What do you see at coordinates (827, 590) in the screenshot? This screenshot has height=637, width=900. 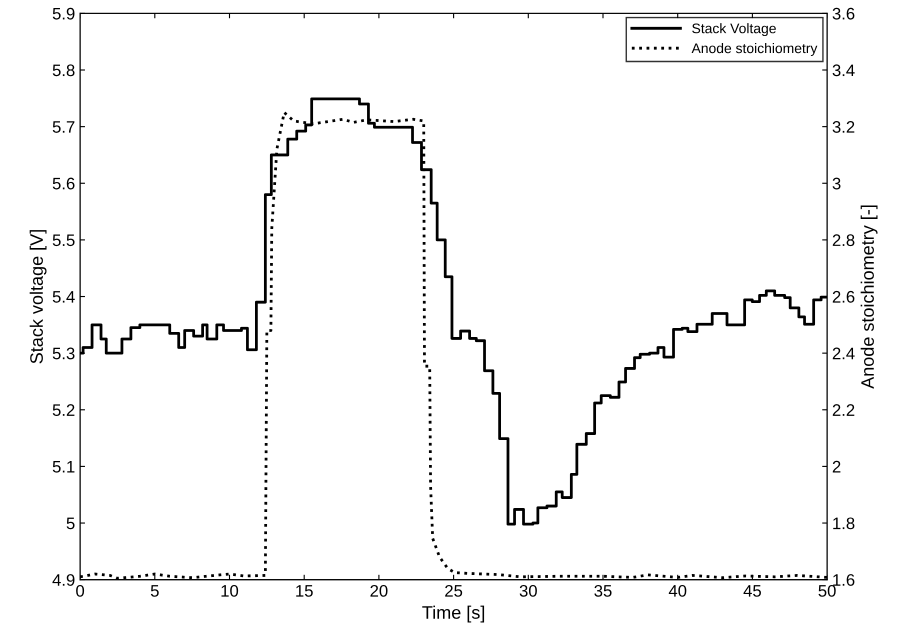 I see `x-tick-label: 50` at bounding box center [827, 590].